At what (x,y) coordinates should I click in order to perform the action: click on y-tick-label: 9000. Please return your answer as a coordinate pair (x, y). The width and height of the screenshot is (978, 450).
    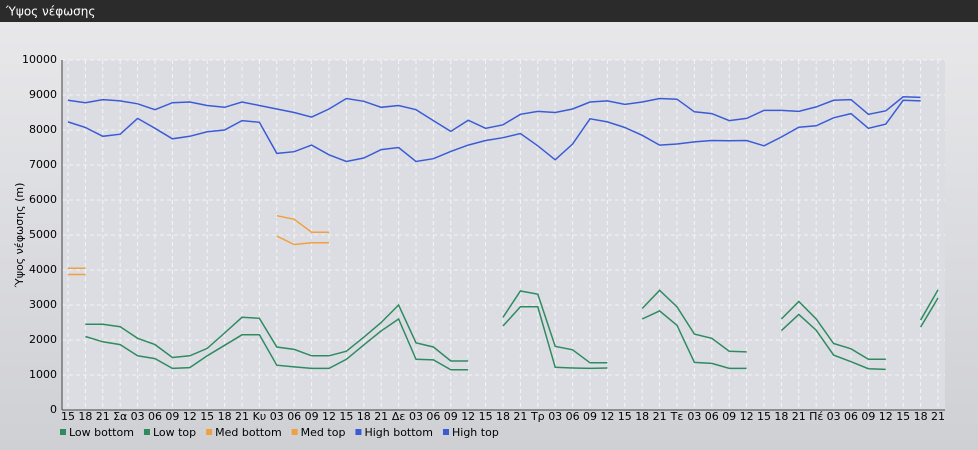
    Looking at the image, I should click on (43, 94).